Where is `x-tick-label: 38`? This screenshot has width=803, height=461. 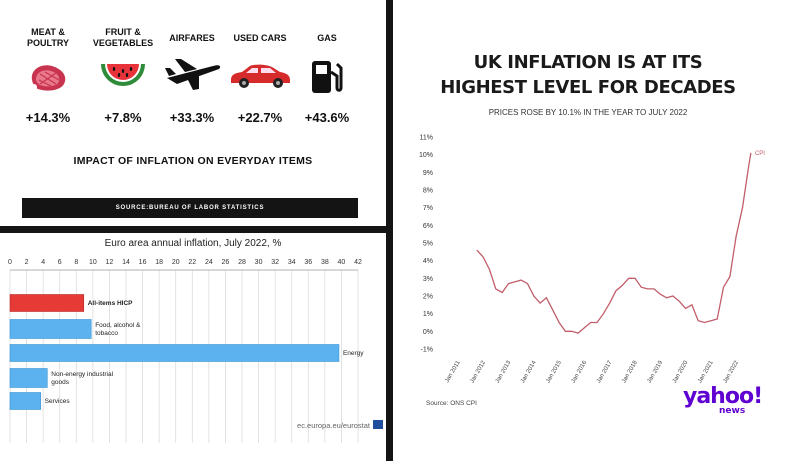
x-tick-label: 38 is located at coordinates (325, 262).